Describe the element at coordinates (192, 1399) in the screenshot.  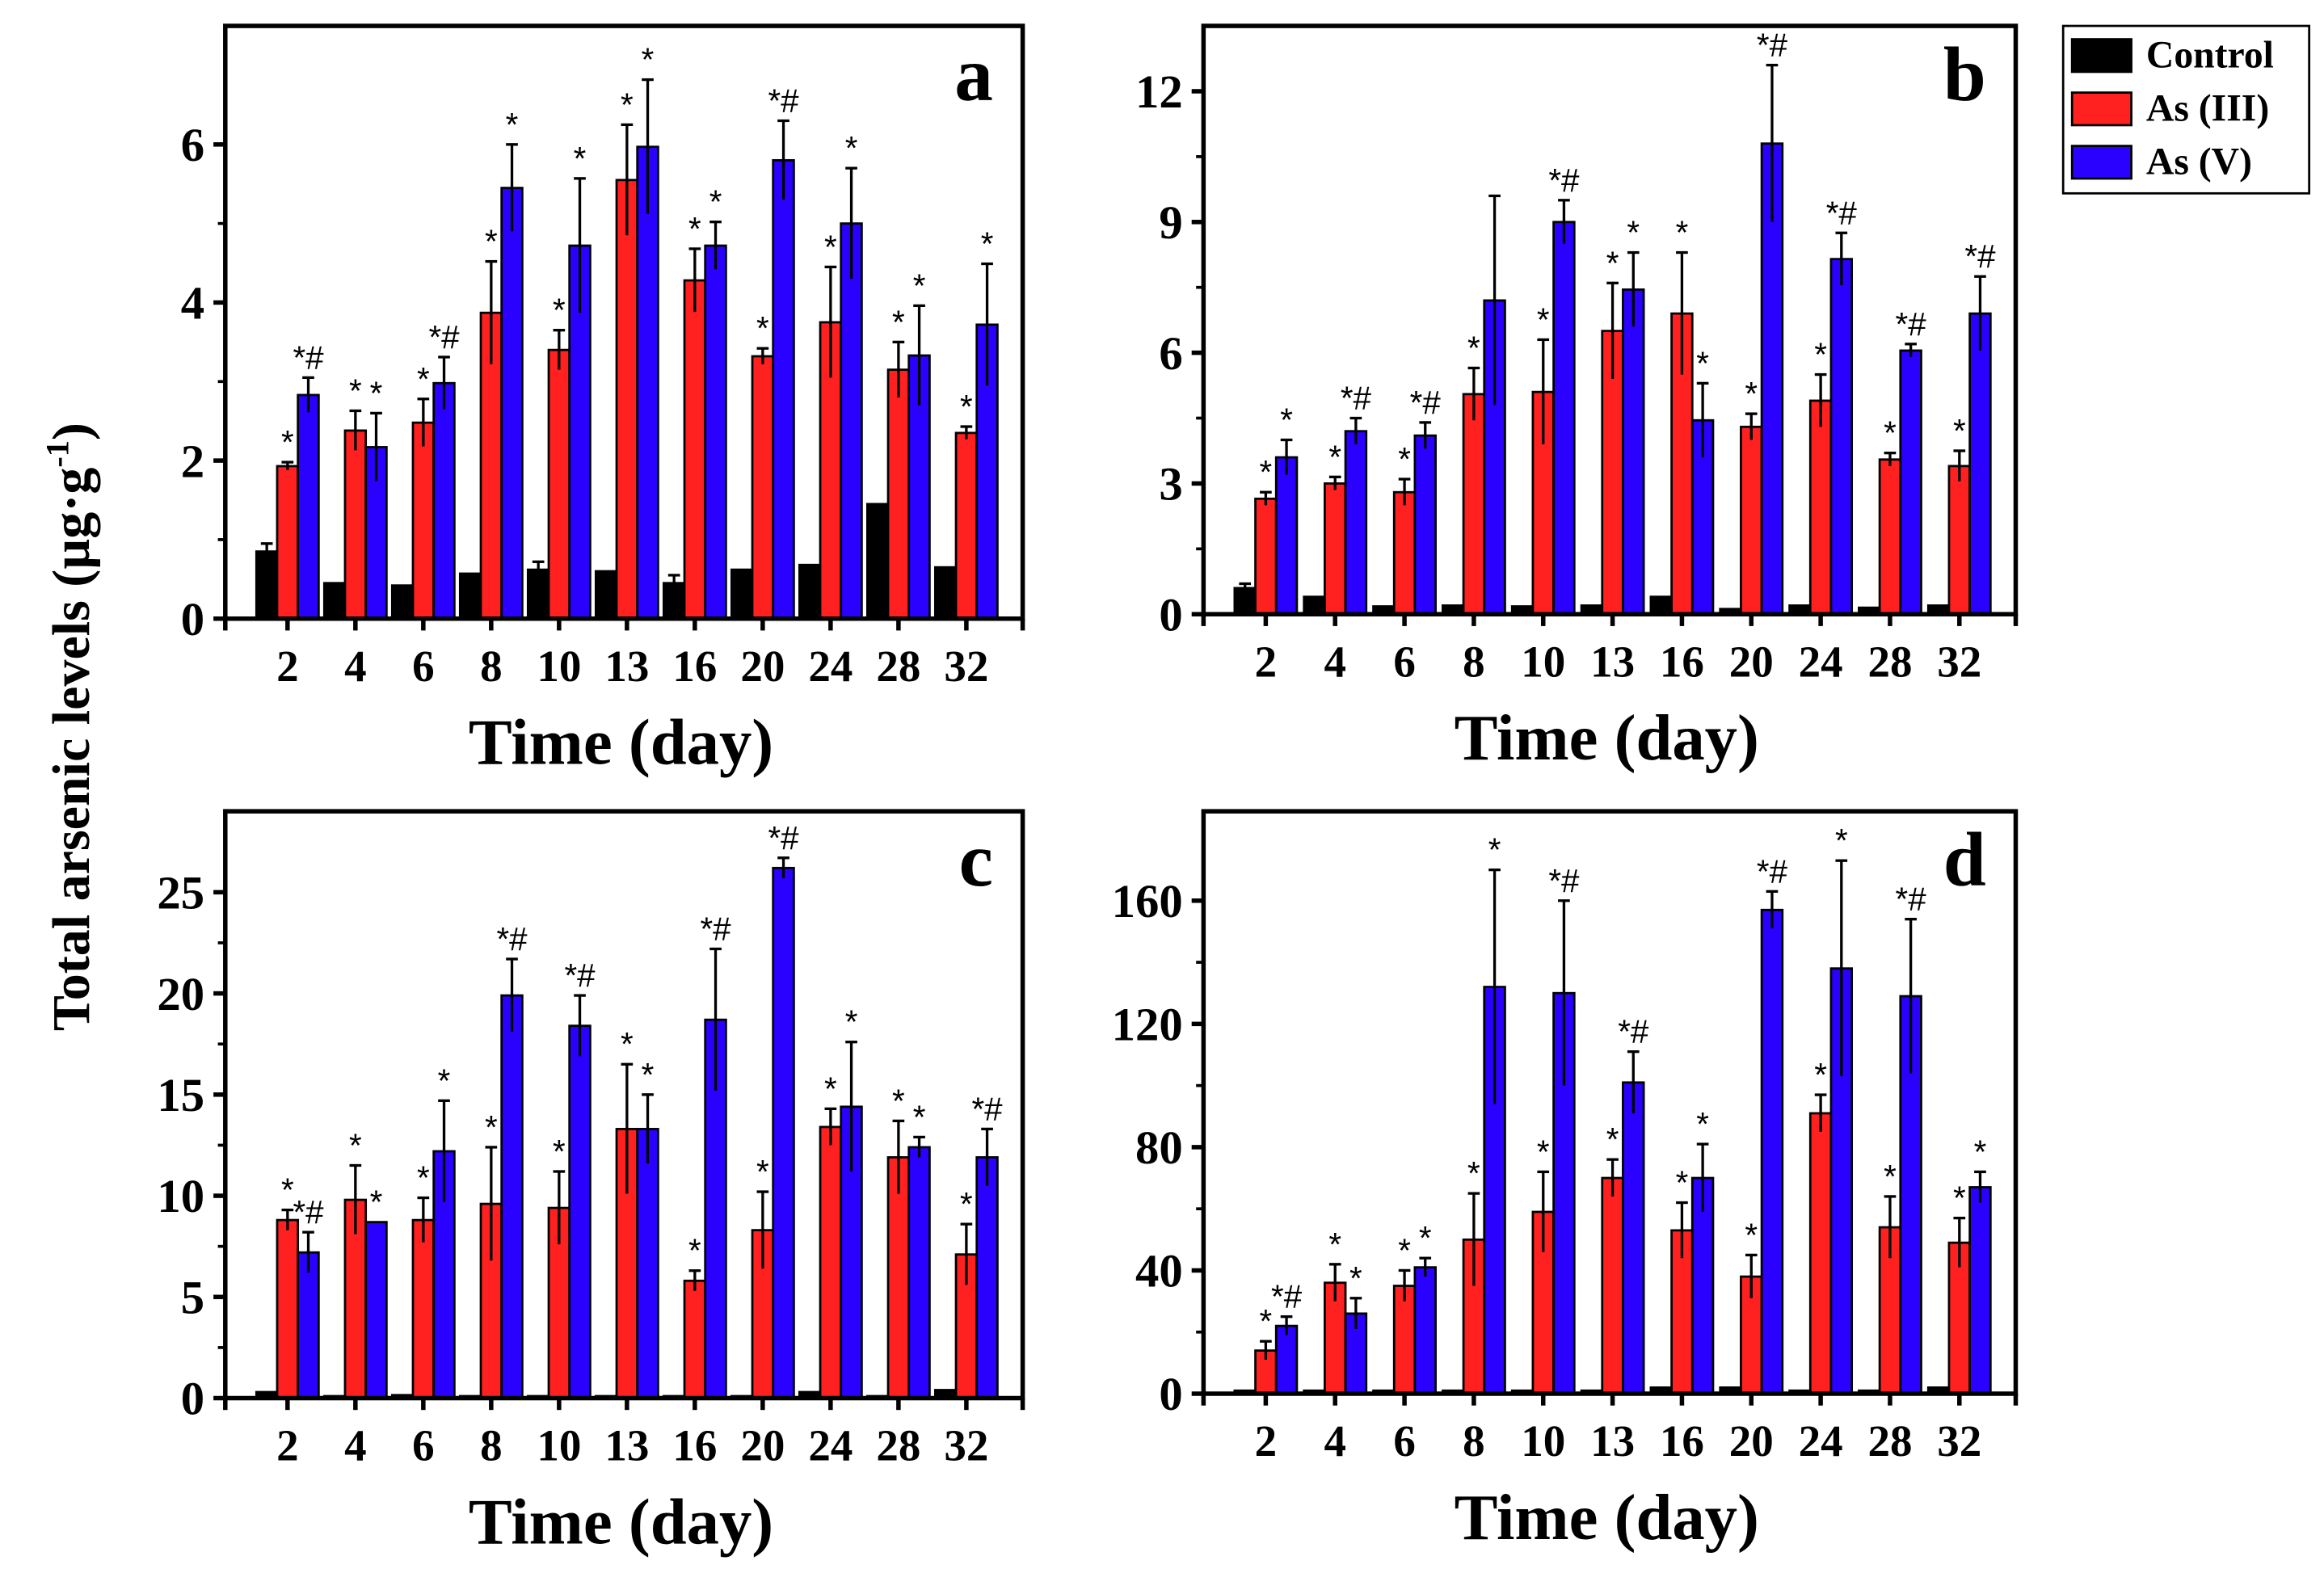
I see `y-tick-label: 0` at that location.